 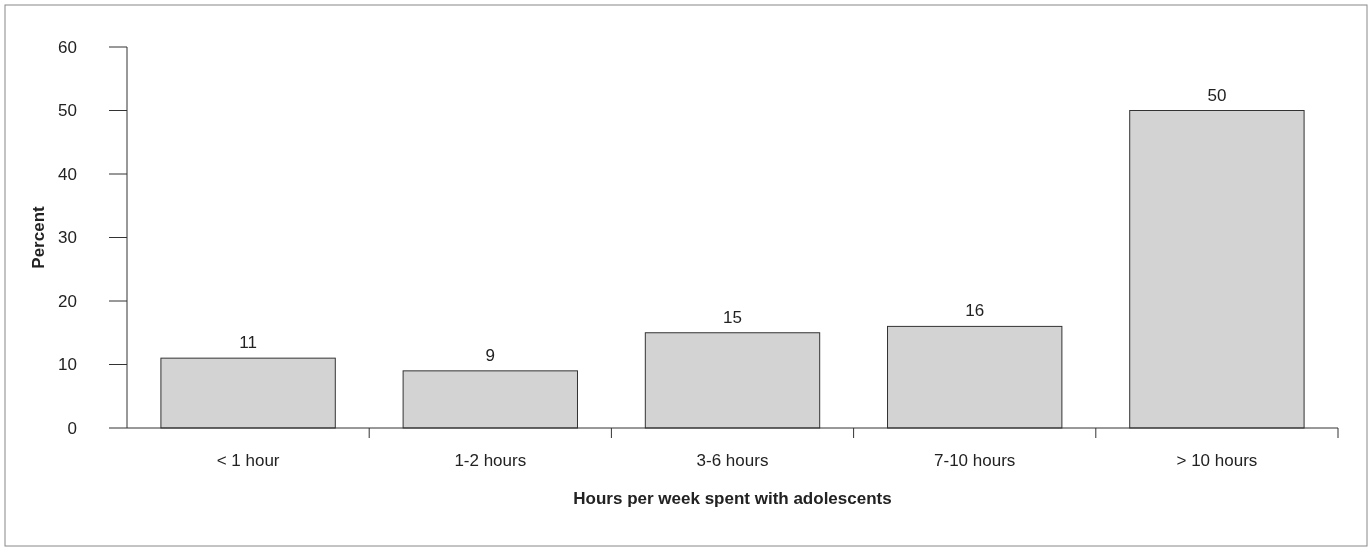 I want to click on y-tick-label: 60, so click(x=67, y=47).